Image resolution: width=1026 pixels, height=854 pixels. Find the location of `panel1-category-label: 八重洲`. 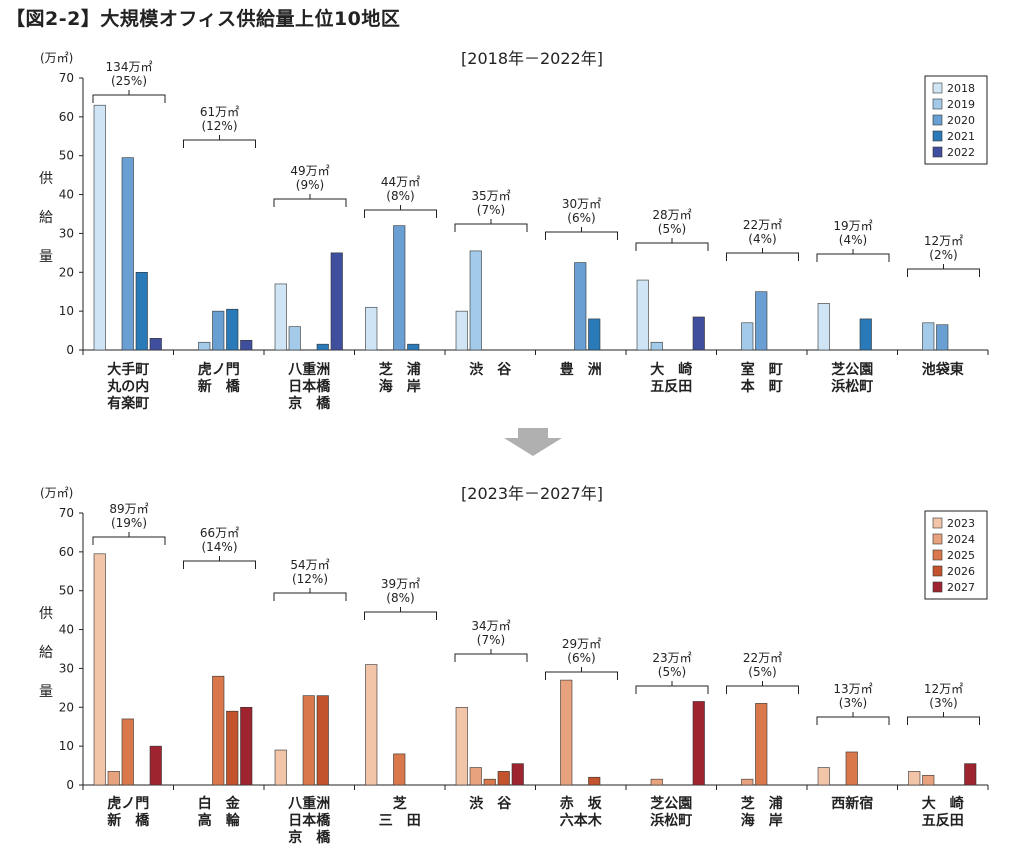

panel1-category-label: 八重洲 is located at coordinates (308, 369).